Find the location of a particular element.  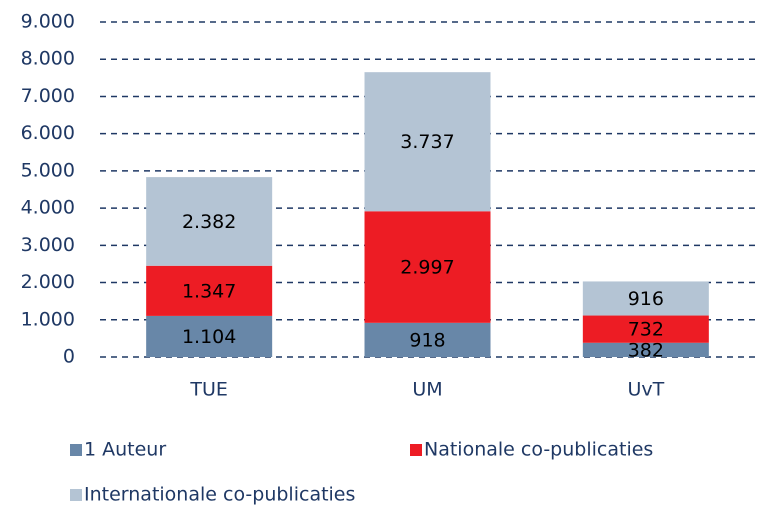

y-tick-label: 2.000 is located at coordinates (48, 282).